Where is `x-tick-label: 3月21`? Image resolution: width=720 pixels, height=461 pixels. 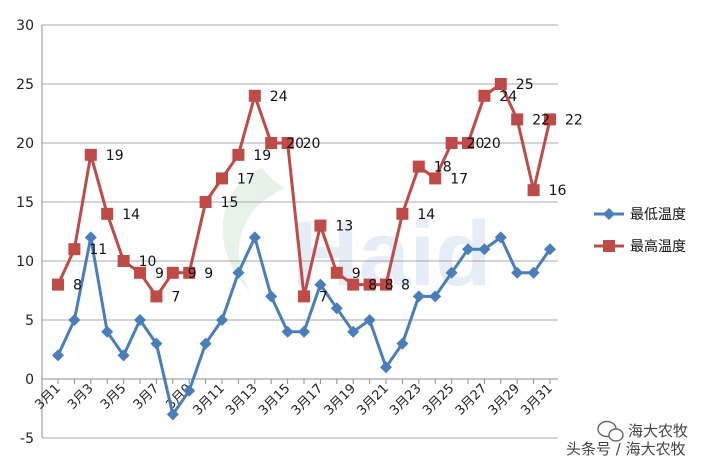
x-tick-label: 3月21 is located at coordinates (372, 399).